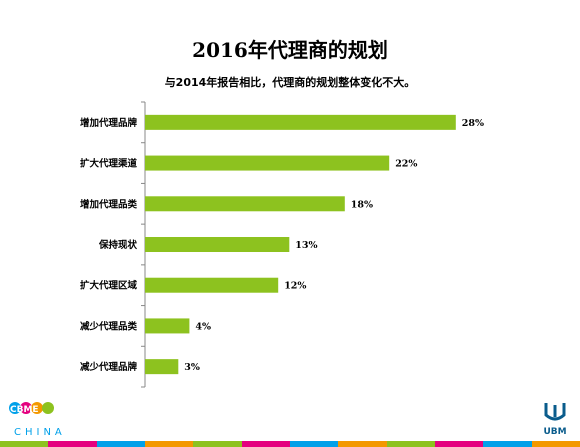 The height and width of the screenshot is (447, 580). Describe the element at coordinates (290, 82) in the screenshot. I see `chart-subtitle: 与2014年报告相比，代理商的规划整体变化不大。` at that location.